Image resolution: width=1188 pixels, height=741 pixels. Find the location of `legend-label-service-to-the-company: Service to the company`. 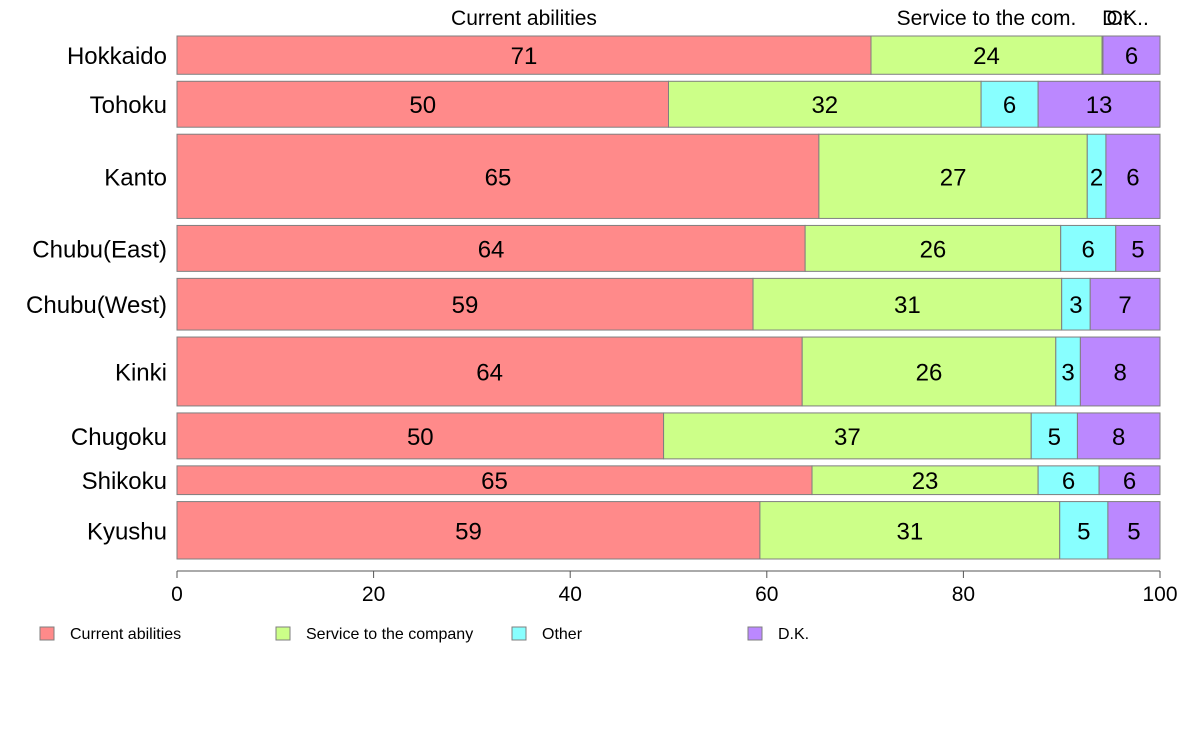

legend-label-service-to-the-company: Service to the company is located at coordinates (389, 634).